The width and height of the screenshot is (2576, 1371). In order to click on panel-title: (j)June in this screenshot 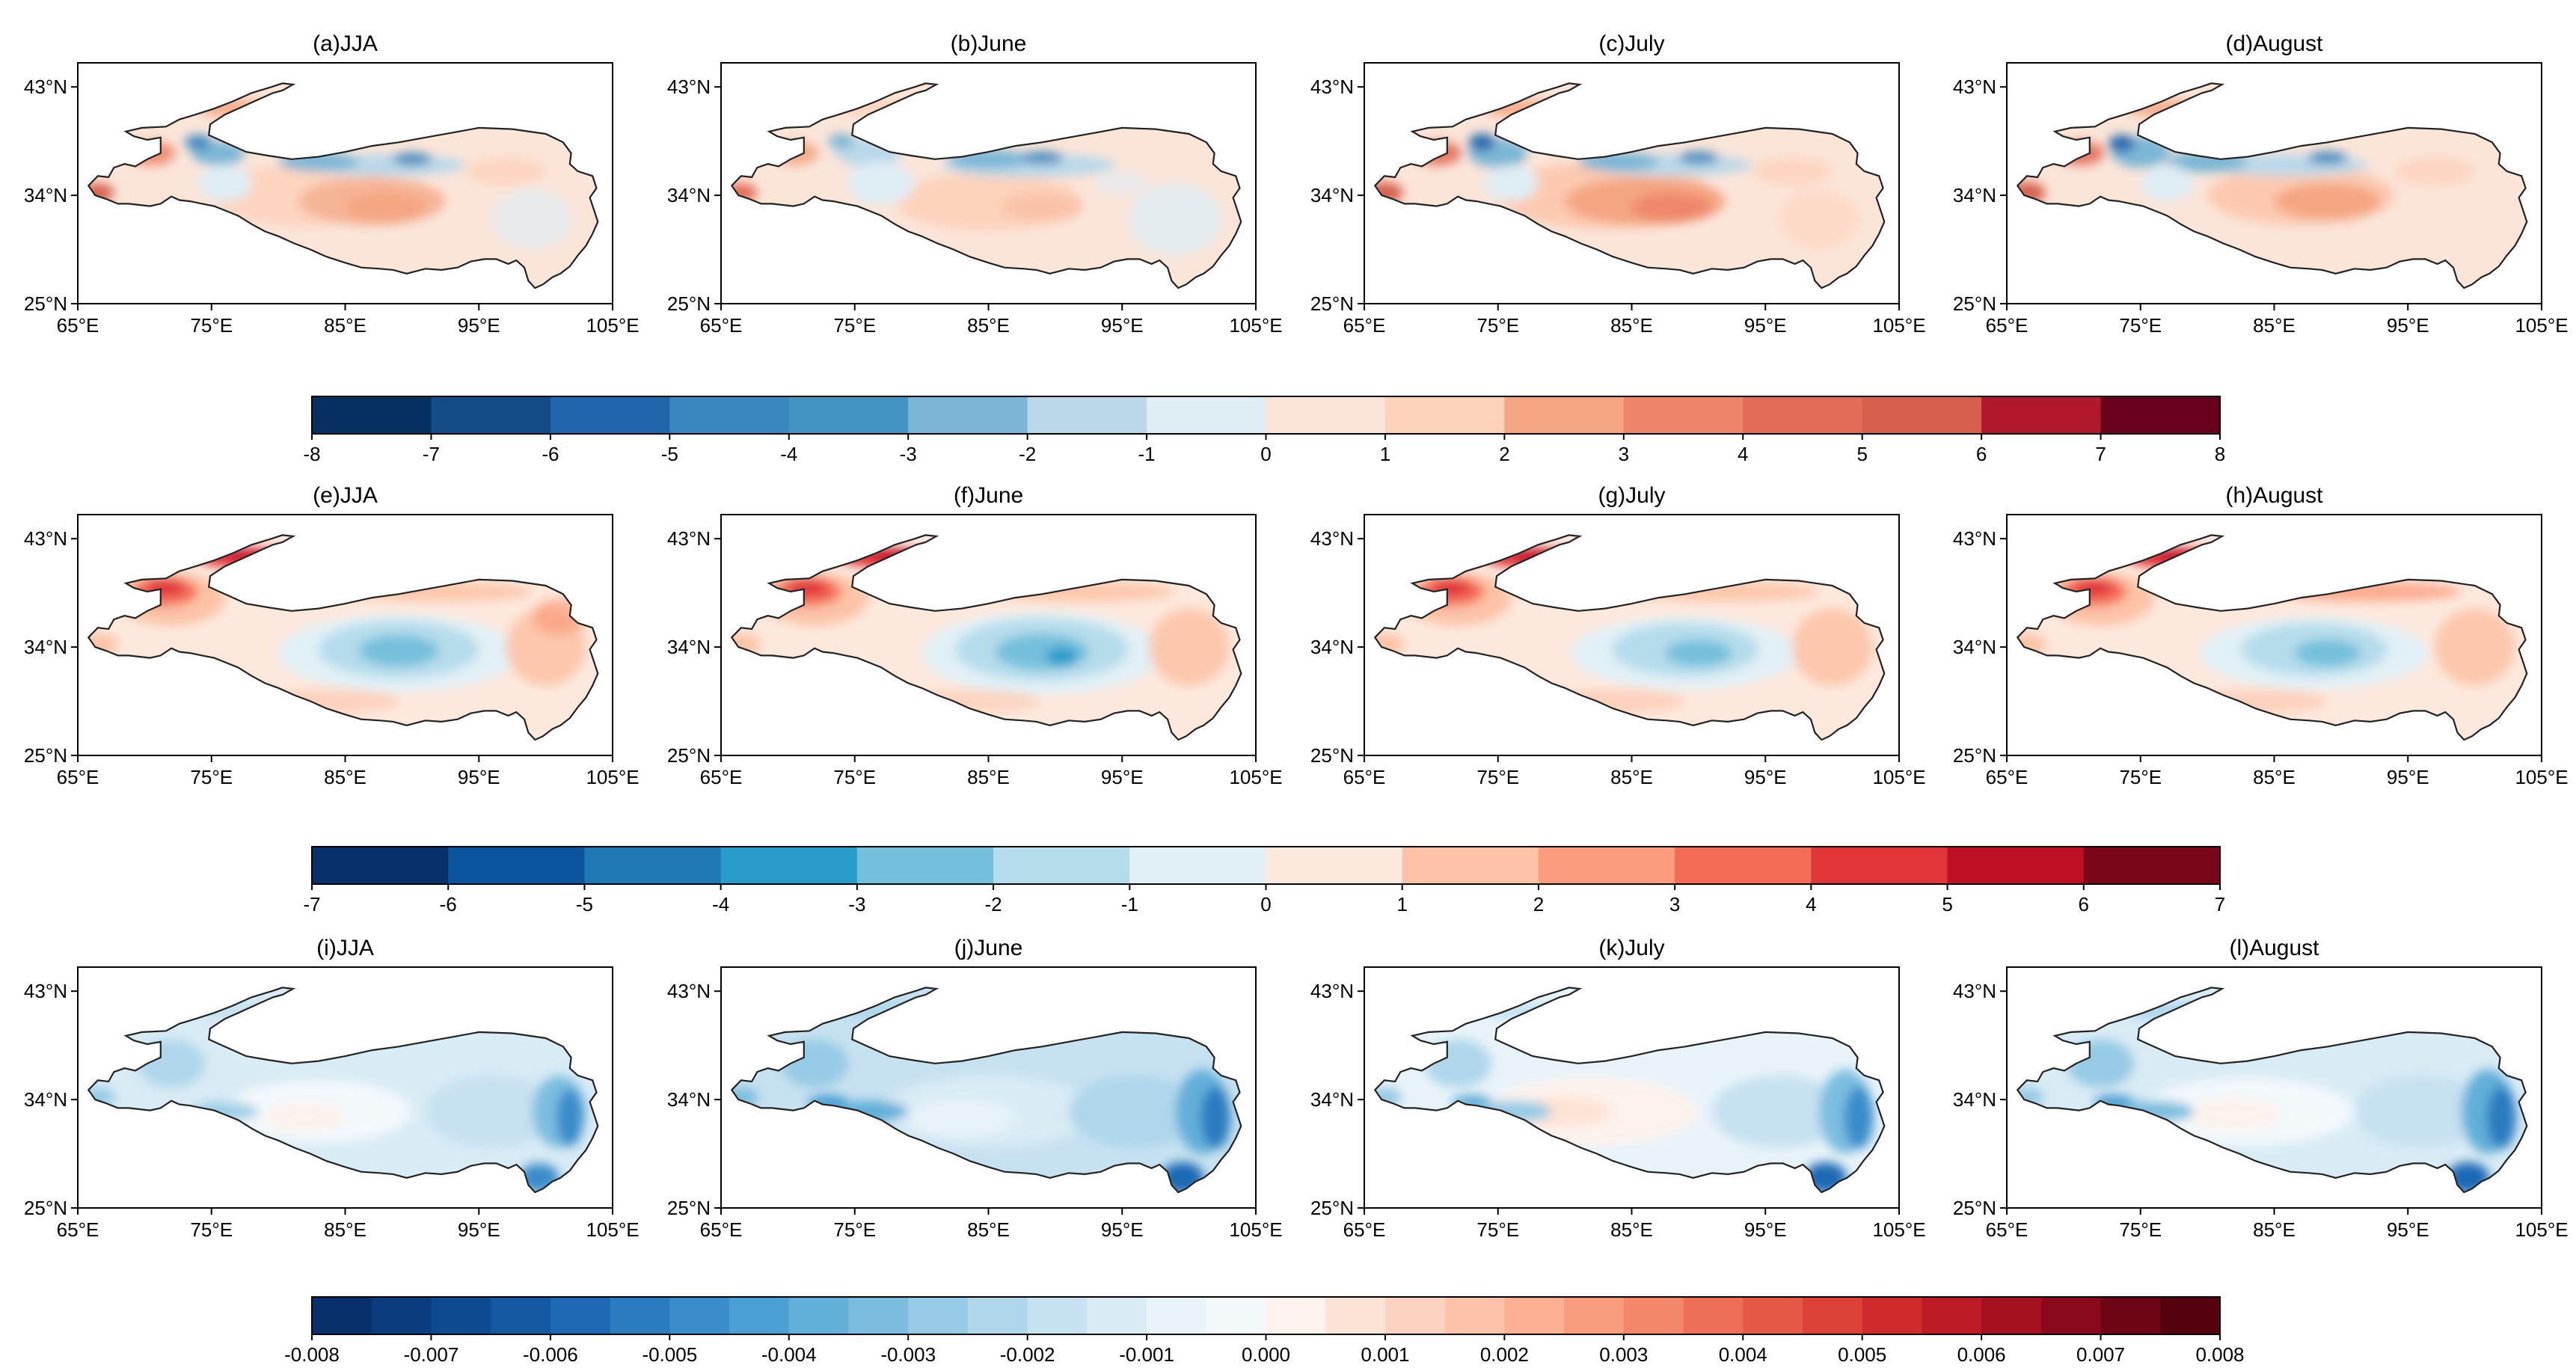, I will do `click(988, 948)`.